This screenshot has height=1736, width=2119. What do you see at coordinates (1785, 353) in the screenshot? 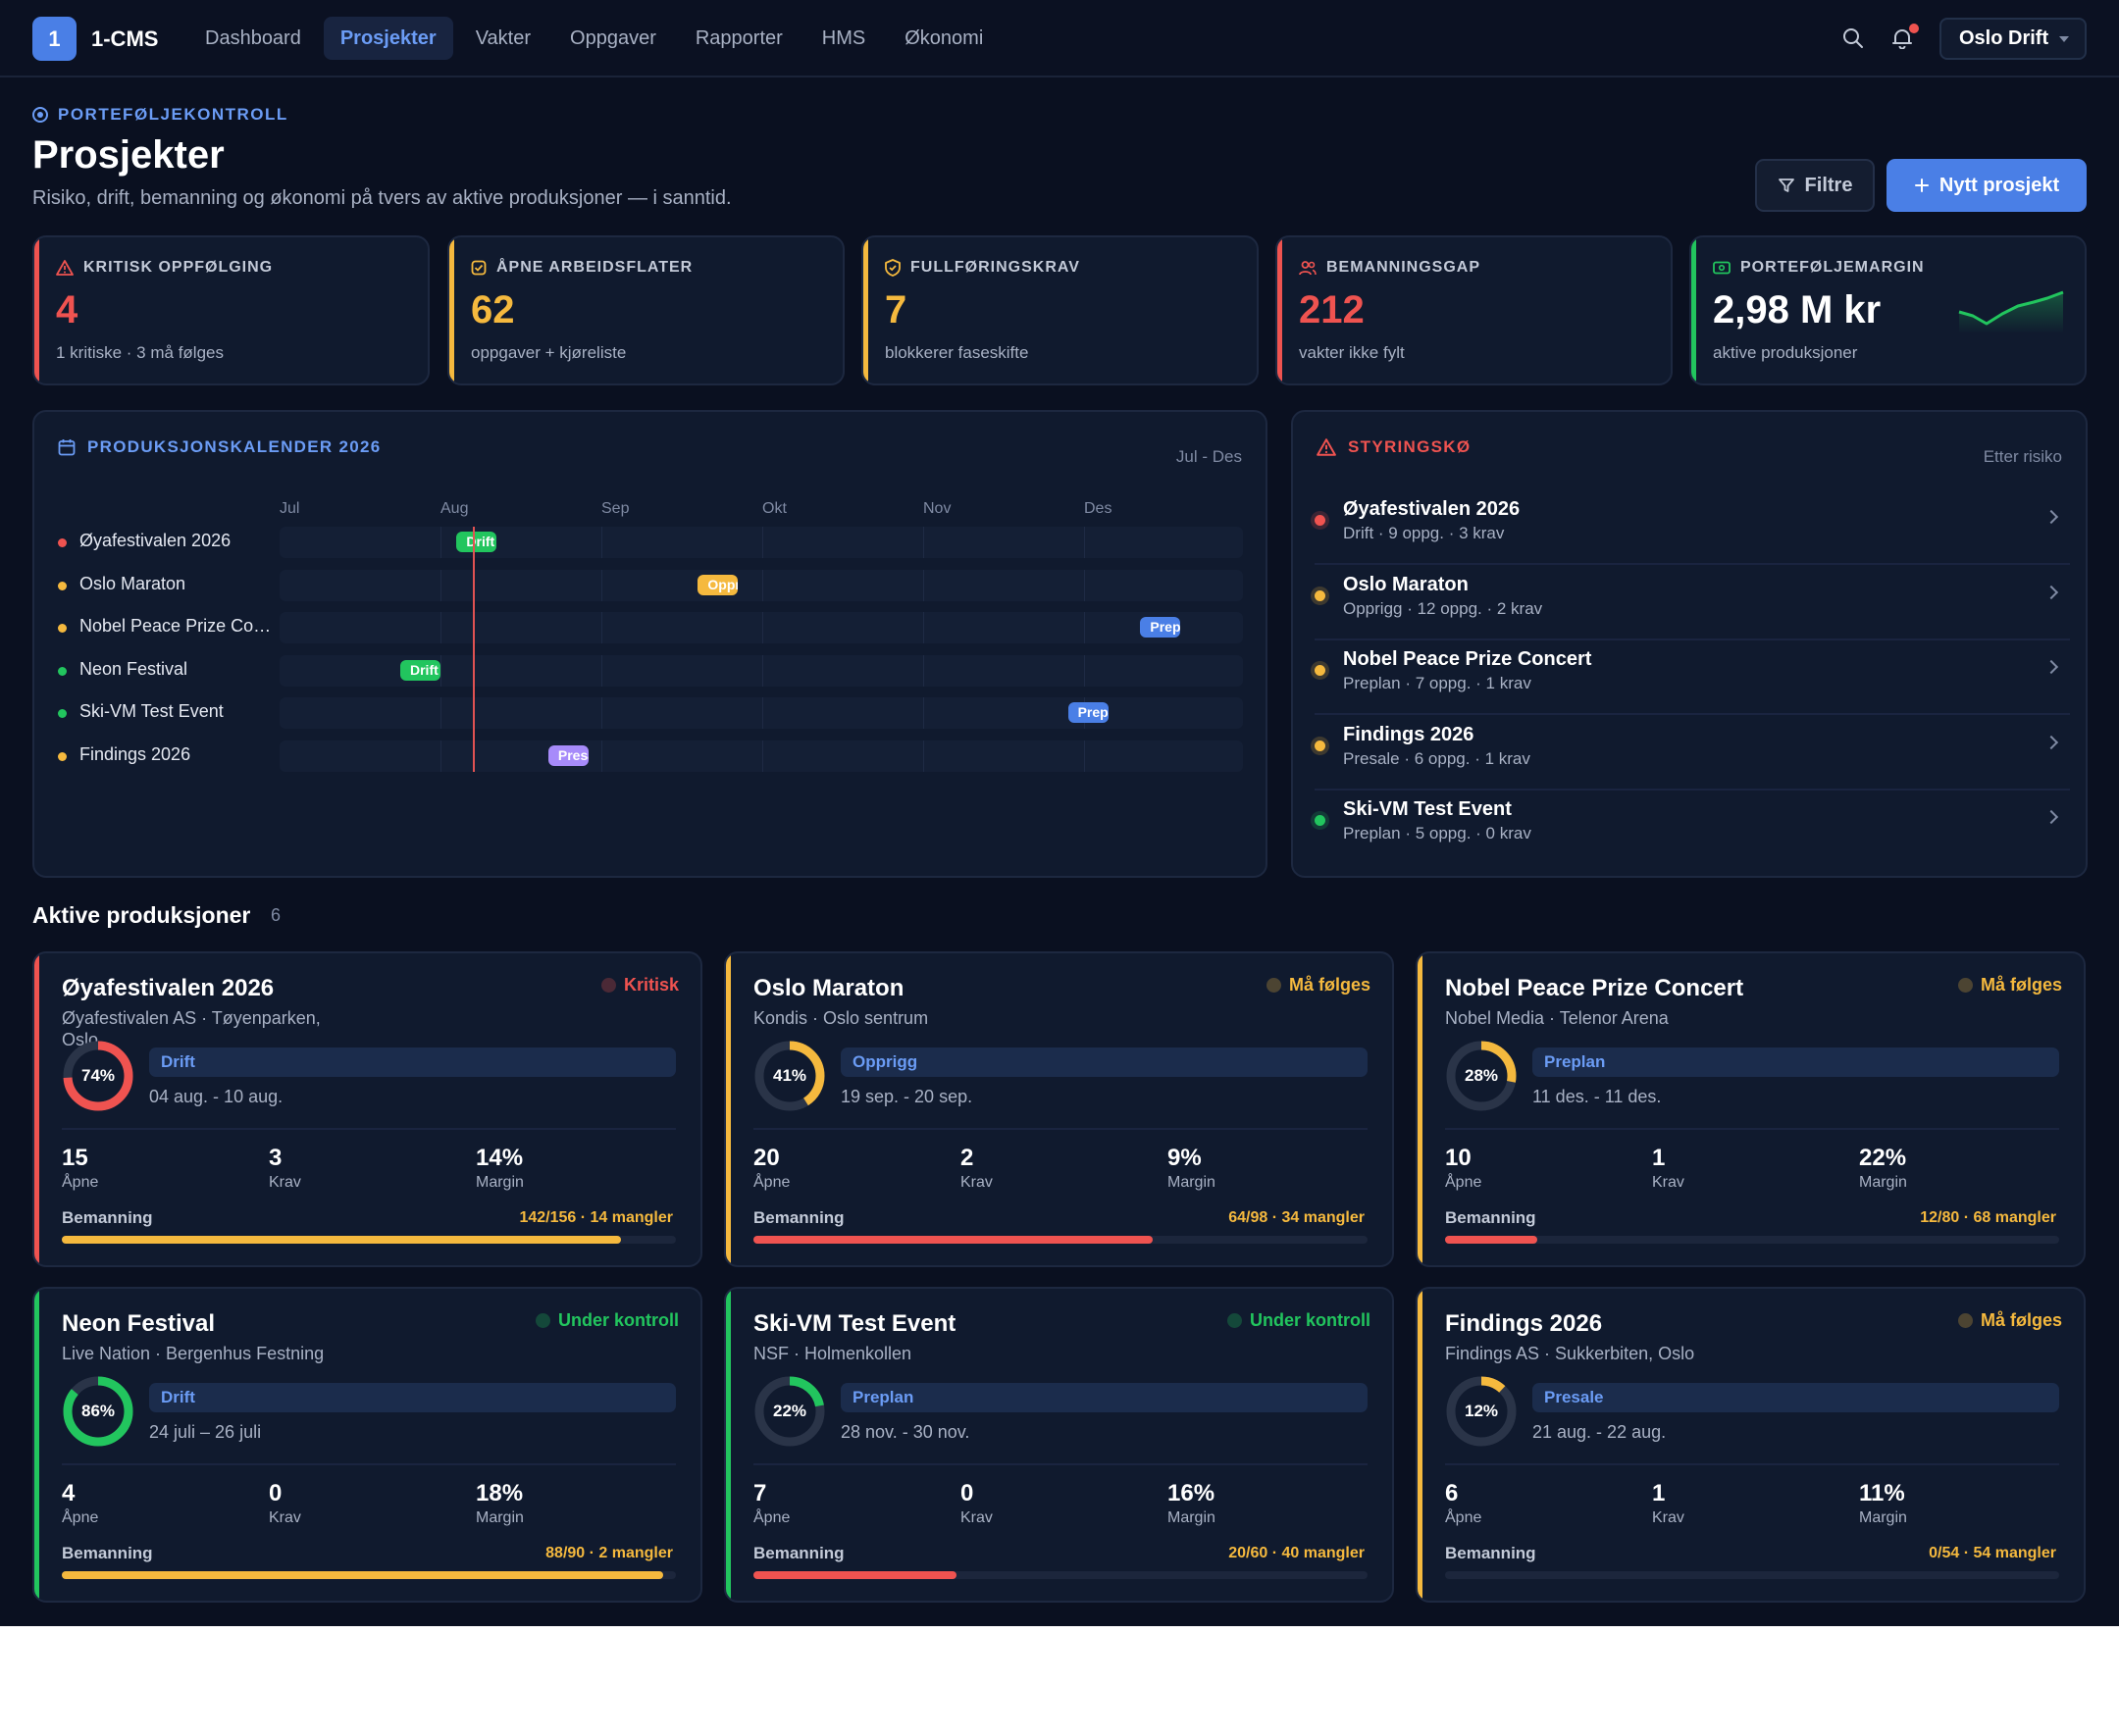
I see `kpi-caption: aktive produksjoner` at bounding box center [1785, 353].